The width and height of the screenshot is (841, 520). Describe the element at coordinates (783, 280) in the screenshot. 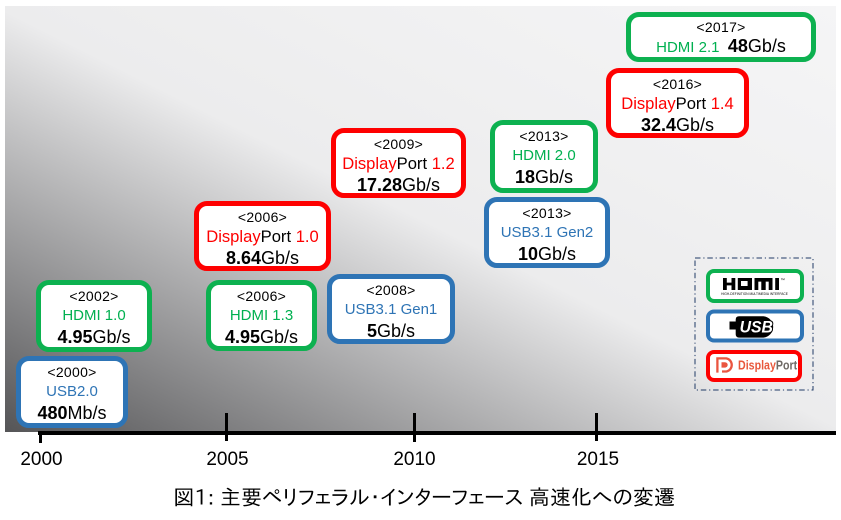

I see `svg-text: ™` at that location.